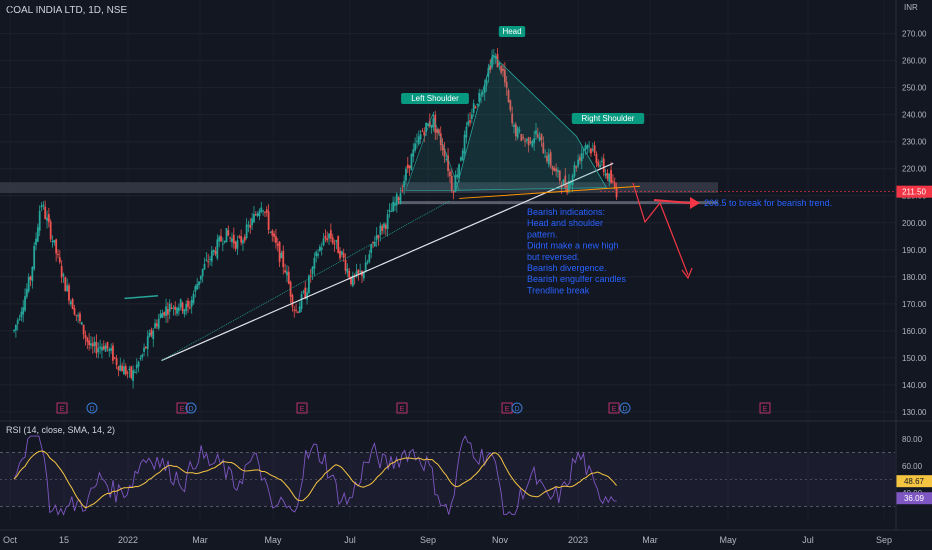  What do you see at coordinates (608, 118) in the screenshot?
I see `right-shoulder-label-bg` at bounding box center [608, 118].